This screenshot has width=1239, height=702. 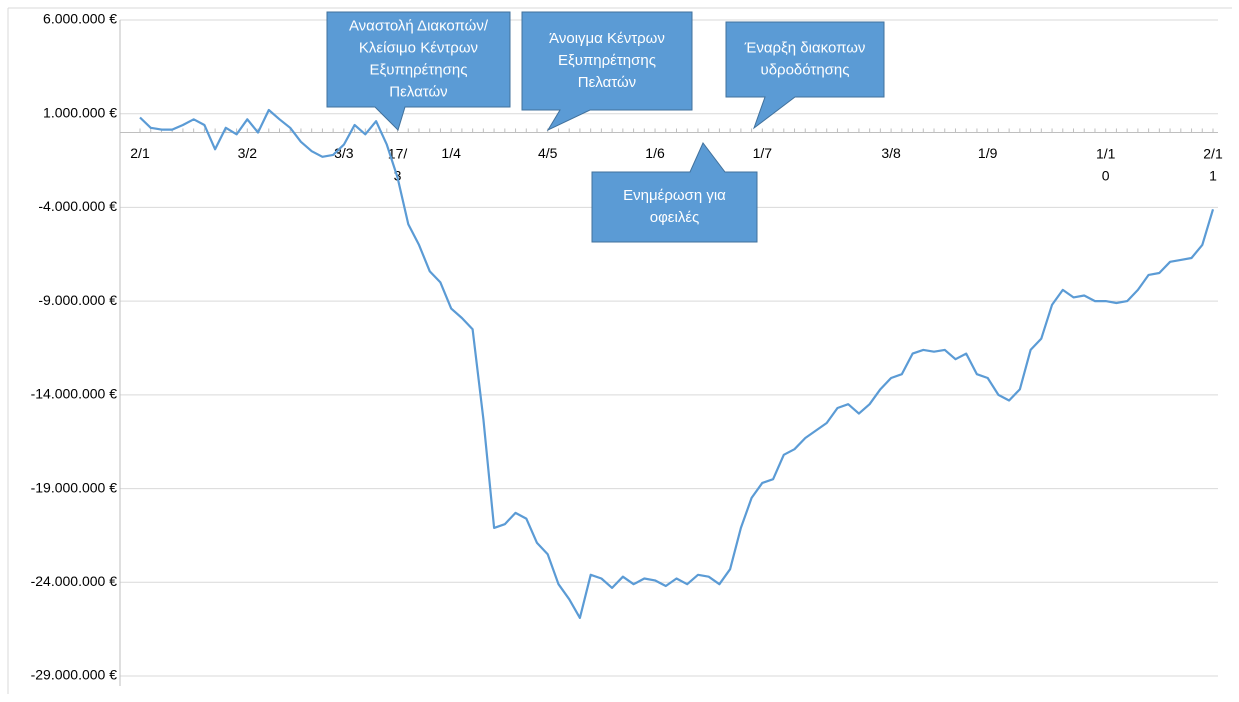 What do you see at coordinates (804, 69) in the screenshot?
I see `callout-text: υδροδότησης` at bounding box center [804, 69].